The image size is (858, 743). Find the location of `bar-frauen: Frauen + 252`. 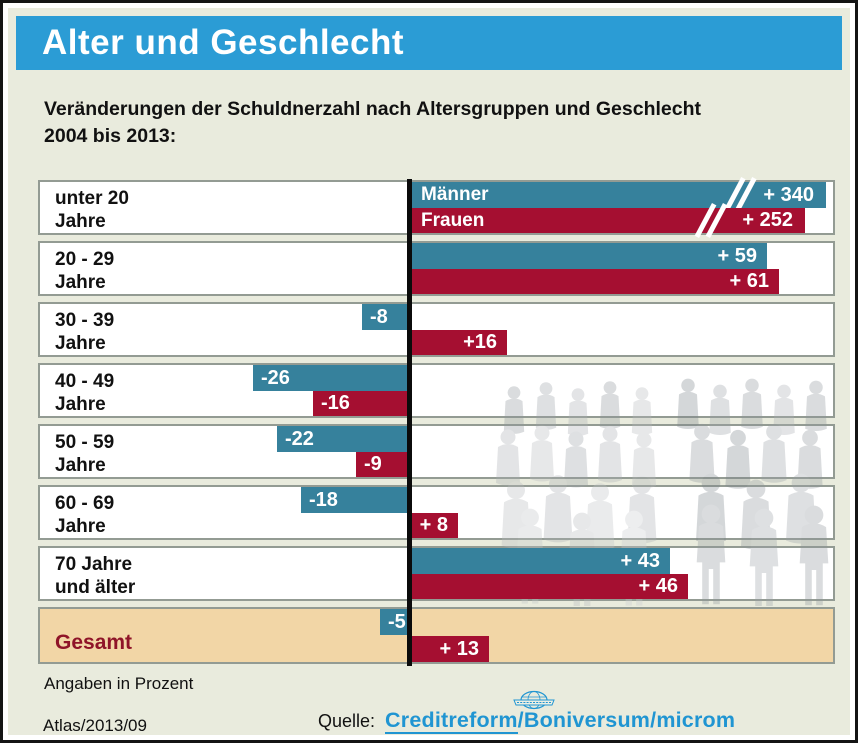

bar-frauen: Frauen + 252 is located at coordinates (607, 220).